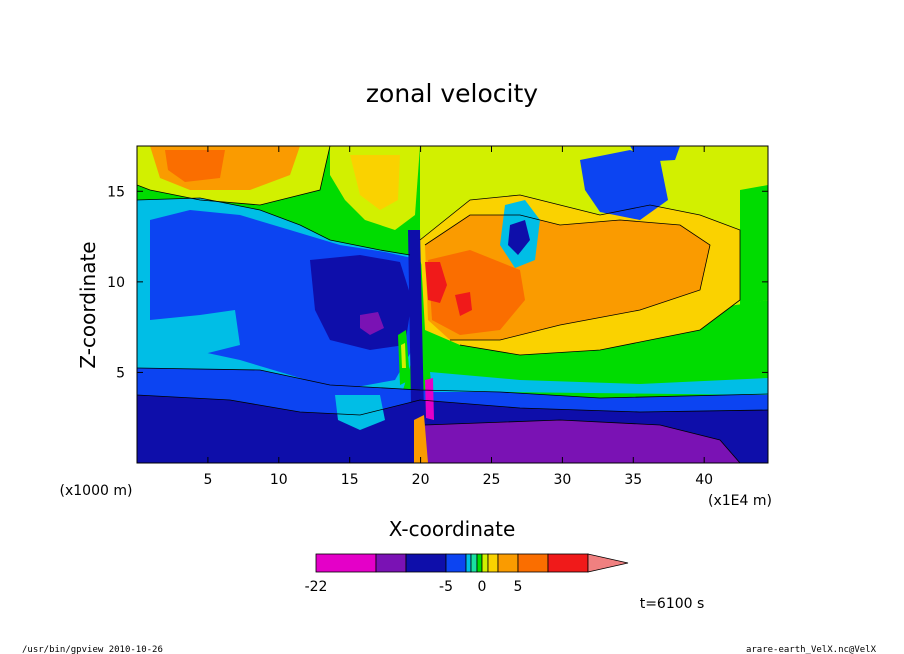  What do you see at coordinates (704, 480) in the screenshot?
I see `x-tick-label: 40` at bounding box center [704, 480].